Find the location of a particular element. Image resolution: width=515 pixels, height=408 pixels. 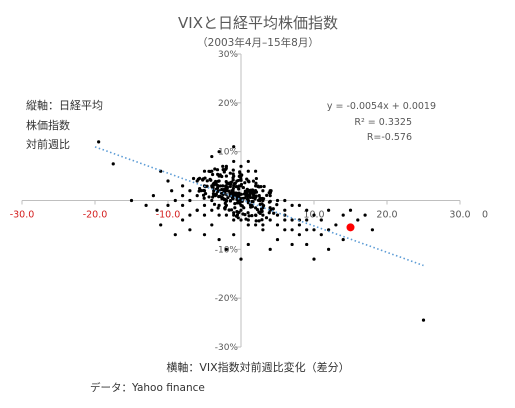

chart-subtitle: （2003年4月–15年8月） is located at coordinates (258, 42).